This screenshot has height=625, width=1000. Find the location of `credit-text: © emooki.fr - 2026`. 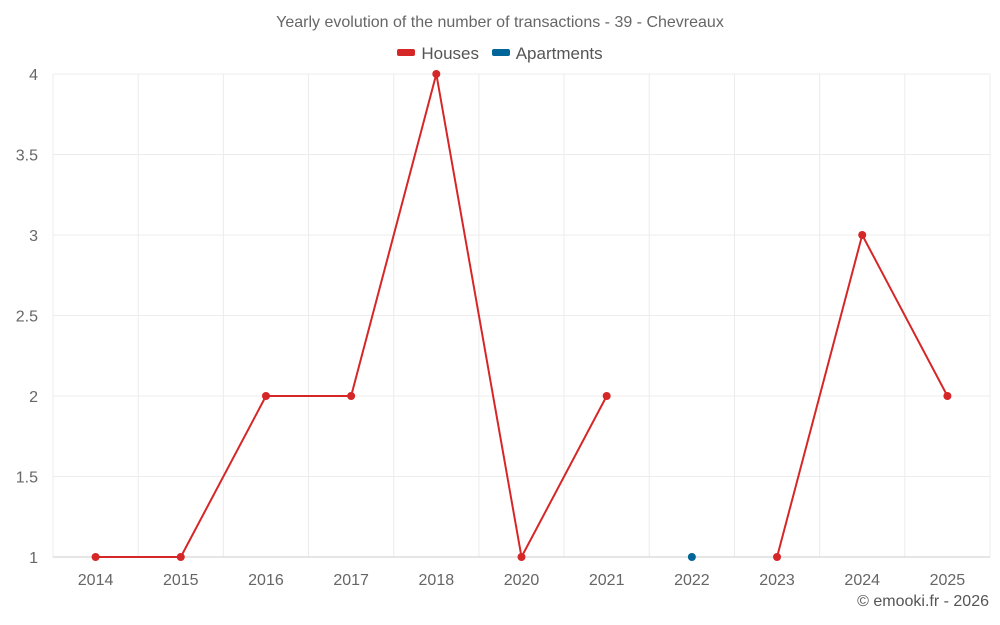

credit-text: © emooki.fr - 2026 is located at coordinates (923, 601).